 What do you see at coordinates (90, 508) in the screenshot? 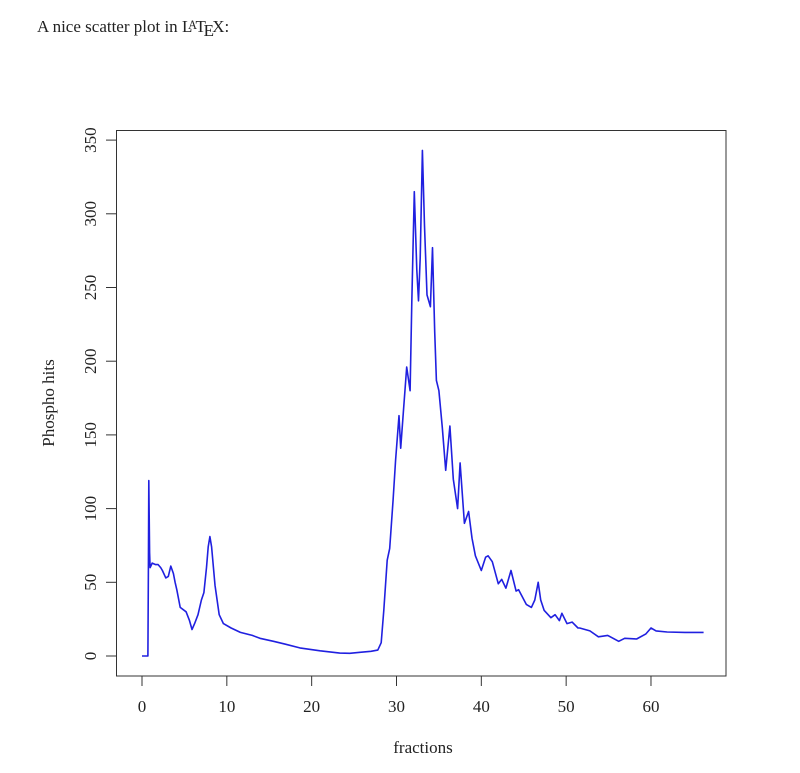
I see `y-tick-label: 100` at bounding box center [90, 508].